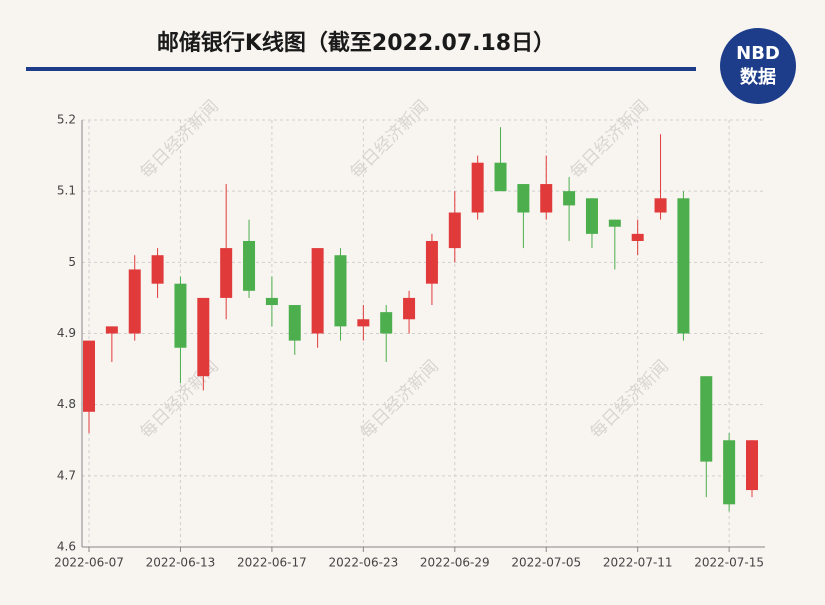  What do you see at coordinates (546, 563) in the screenshot?
I see `x-tick-label: 2022-07-05` at bounding box center [546, 563].